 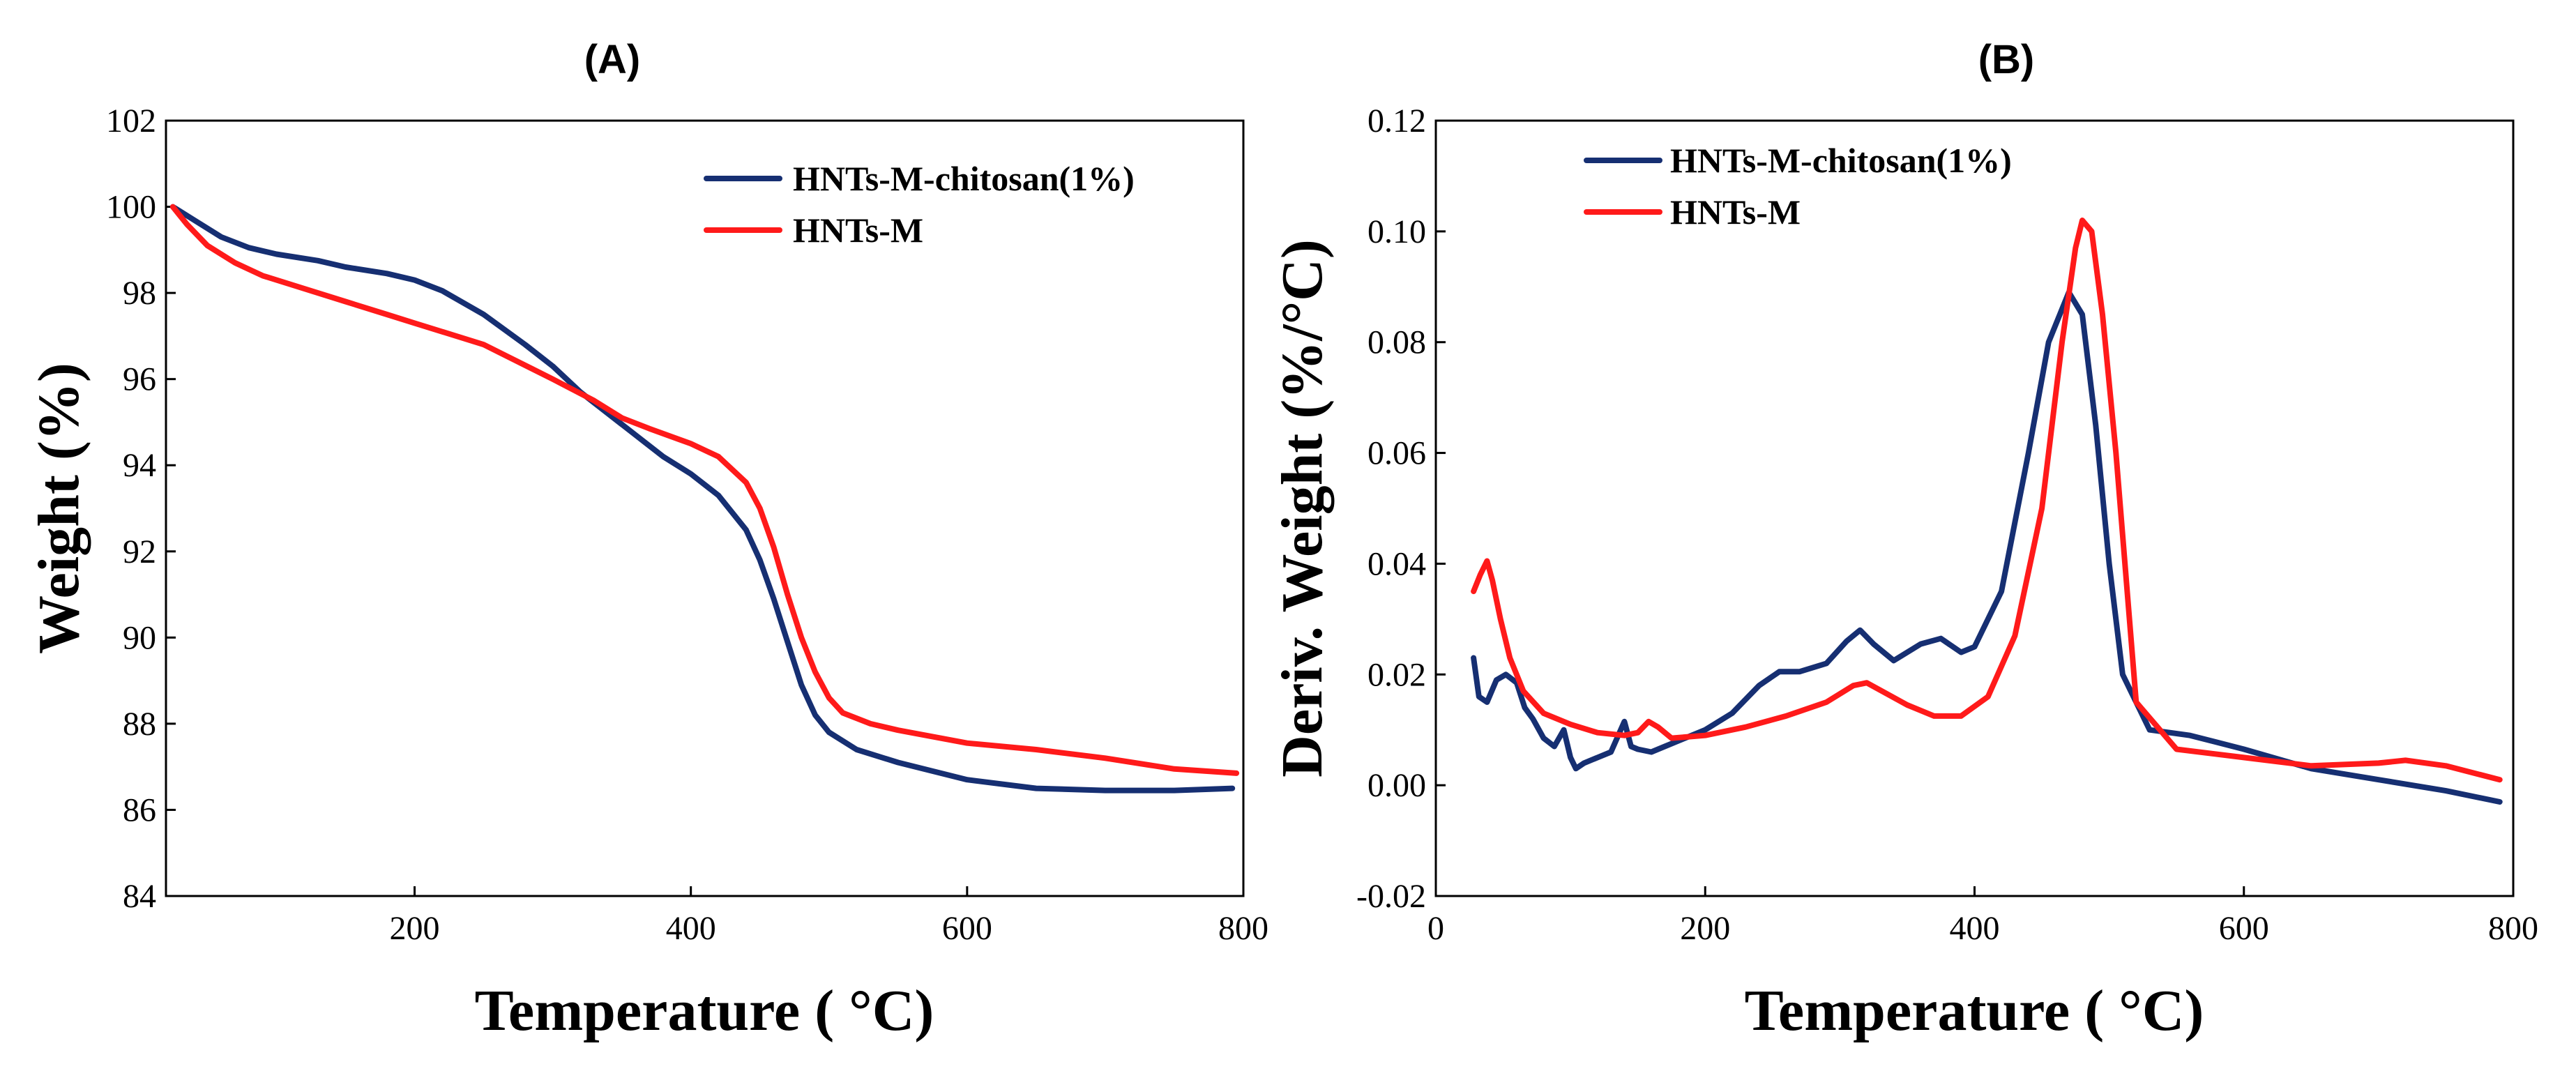 What do you see at coordinates (1841, 160) in the screenshot?
I see `panel-b-legend-label-1: HNTs-M-chitosan(1%)` at bounding box center [1841, 160].